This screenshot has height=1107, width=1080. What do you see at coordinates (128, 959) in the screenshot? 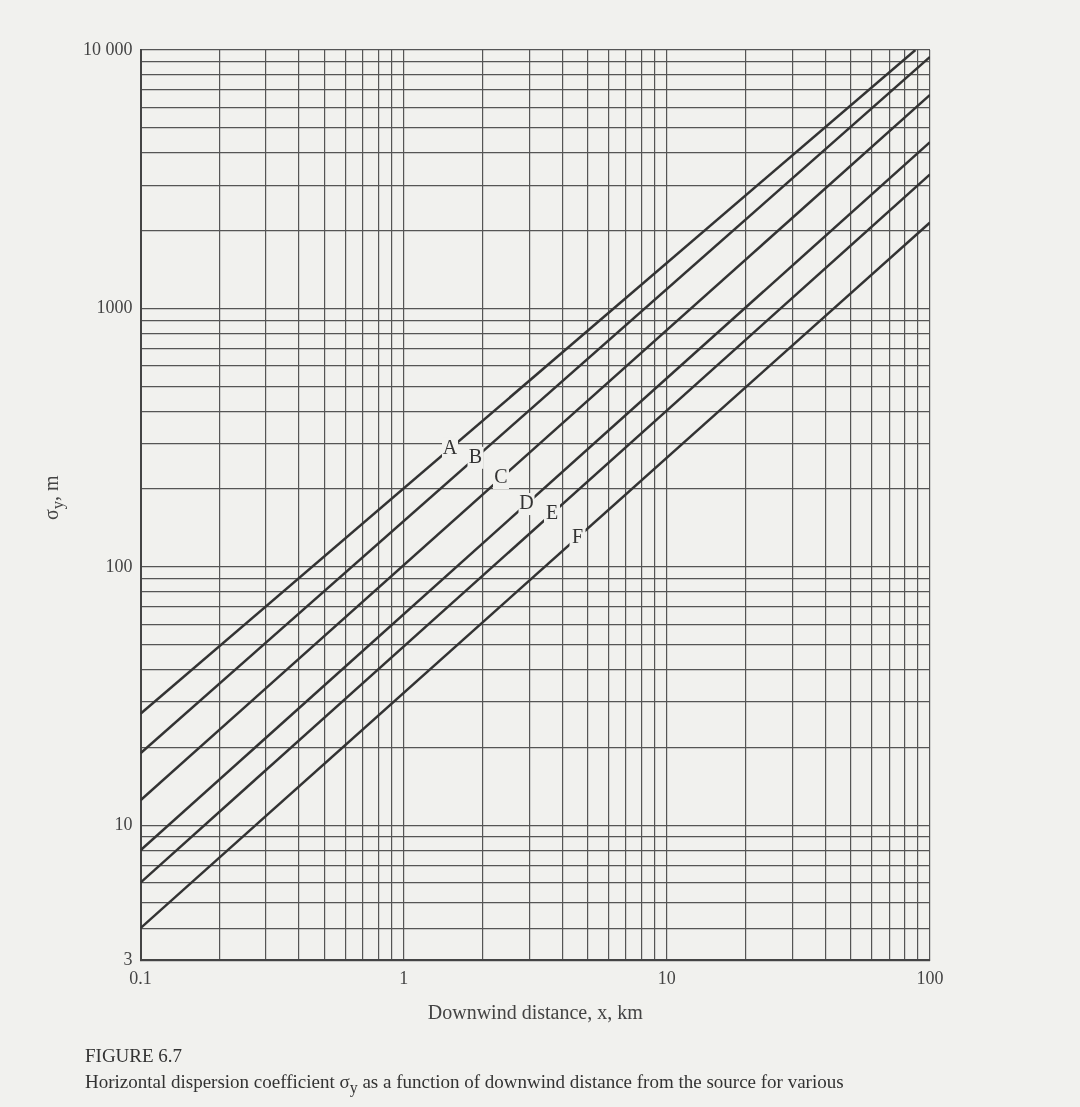
I see `y-tick-label: 3` at bounding box center [128, 959].